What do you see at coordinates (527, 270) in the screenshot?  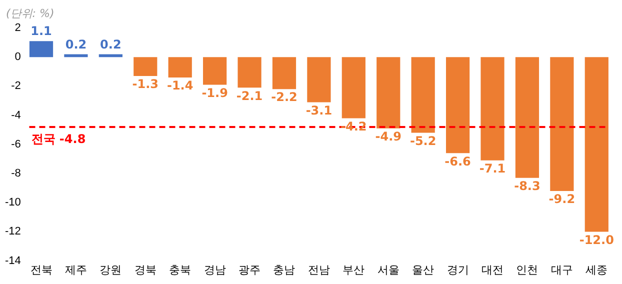 I see `x-tick-label: 인천` at bounding box center [527, 270].